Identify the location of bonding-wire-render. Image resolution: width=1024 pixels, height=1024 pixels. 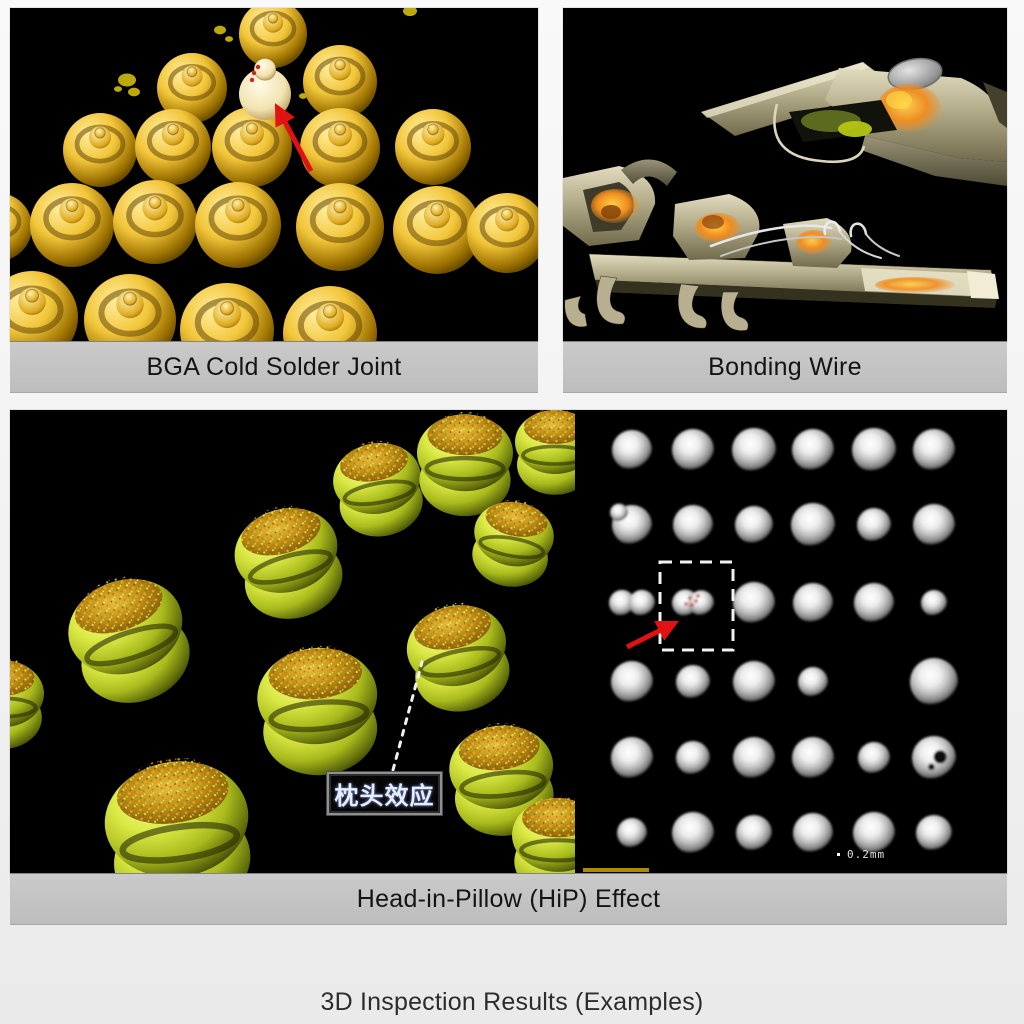
(785, 194).